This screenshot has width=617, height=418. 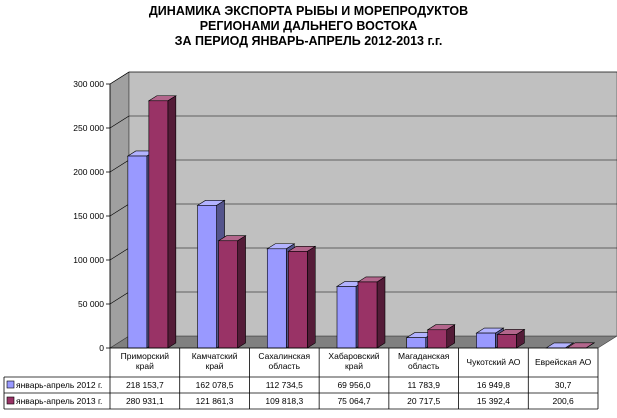 What do you see at coordinates (564, 401) in the screenshot?
I see `data-label: 200,6` at bounding box center [564, 401].